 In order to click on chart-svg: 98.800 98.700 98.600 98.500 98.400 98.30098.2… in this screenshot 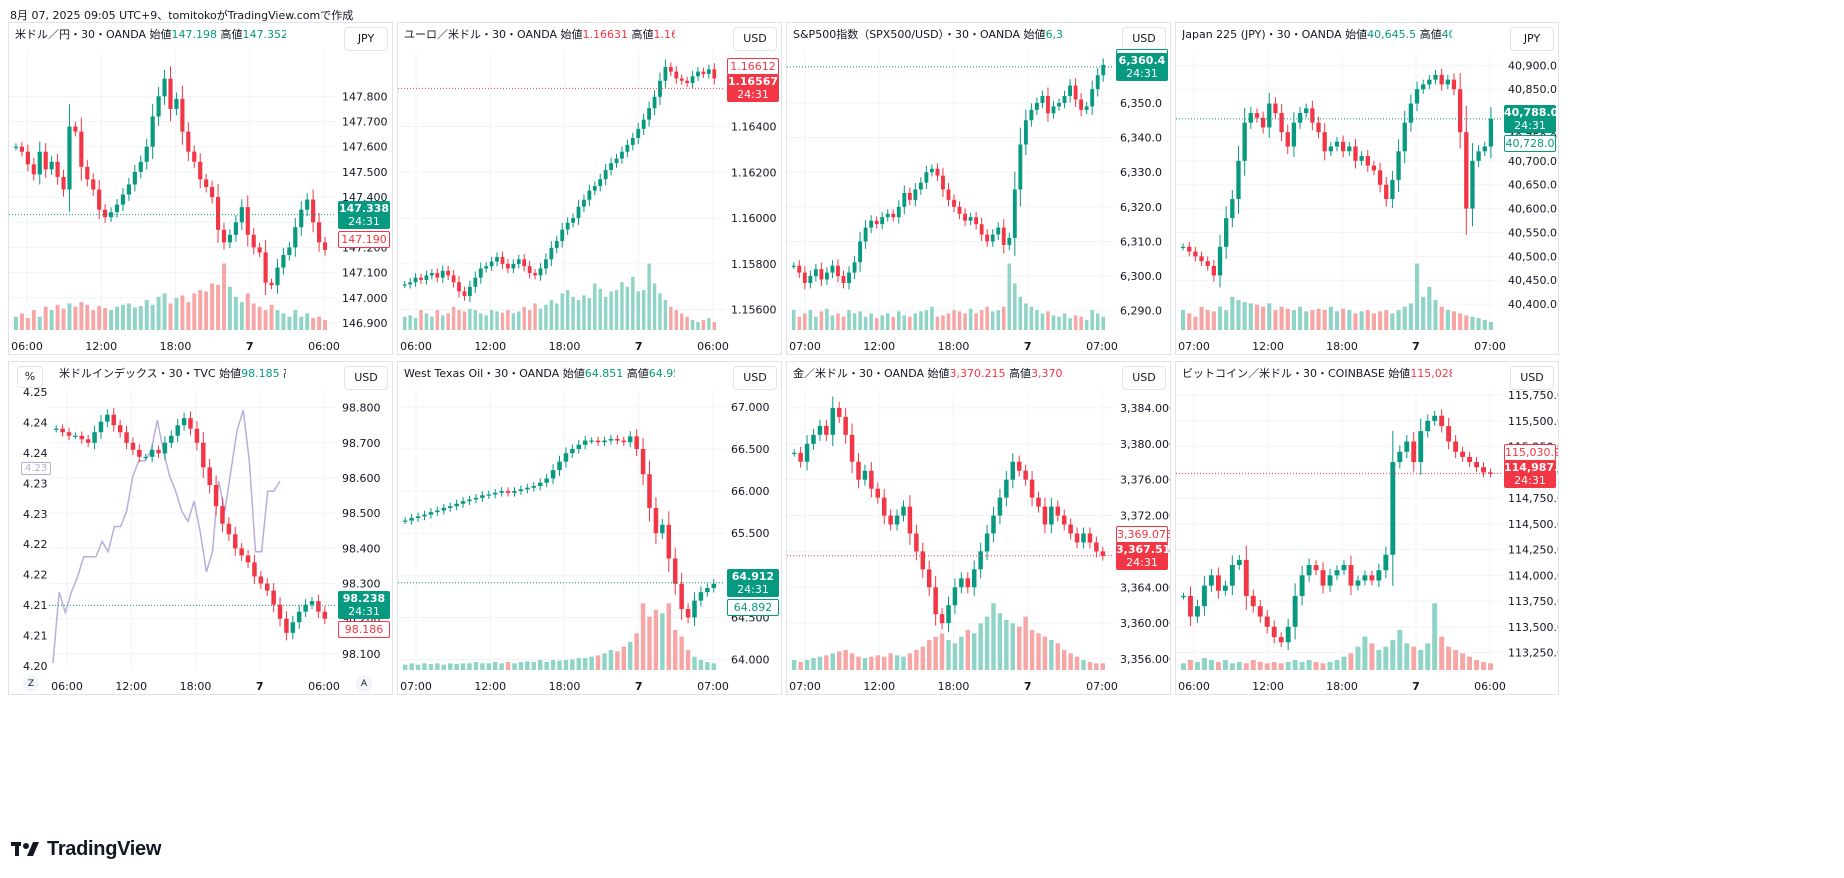, I will do `click(201, 528)`.